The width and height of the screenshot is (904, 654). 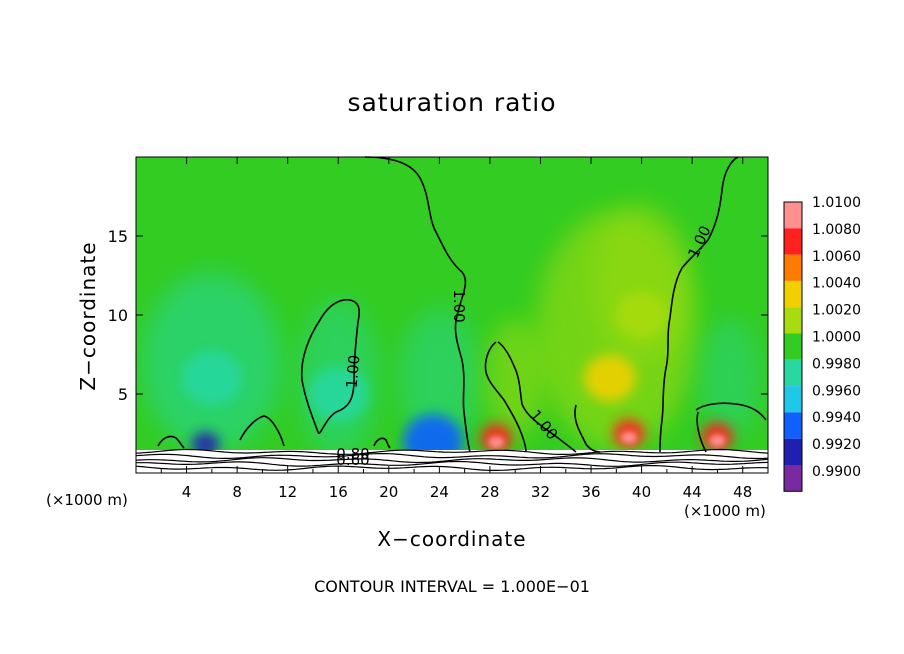 I want to click on colorbar-label: 1.0060, so click(x=836, y=257).